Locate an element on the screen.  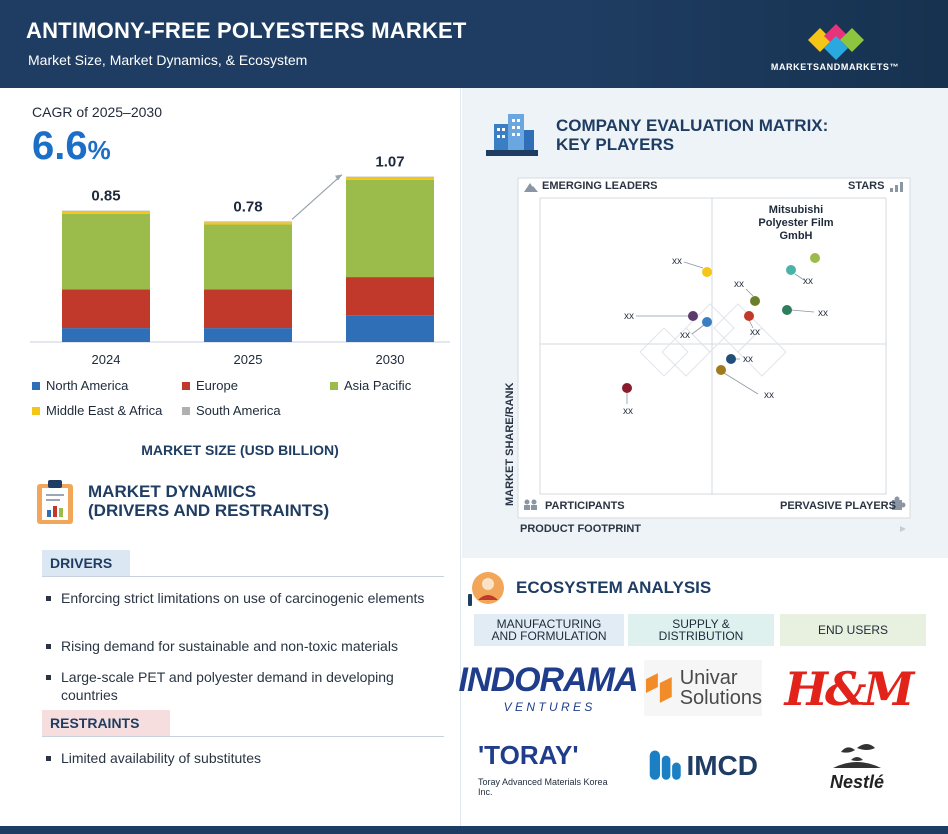
imcd-logo: IMCD is located at coordinates (703, 766).